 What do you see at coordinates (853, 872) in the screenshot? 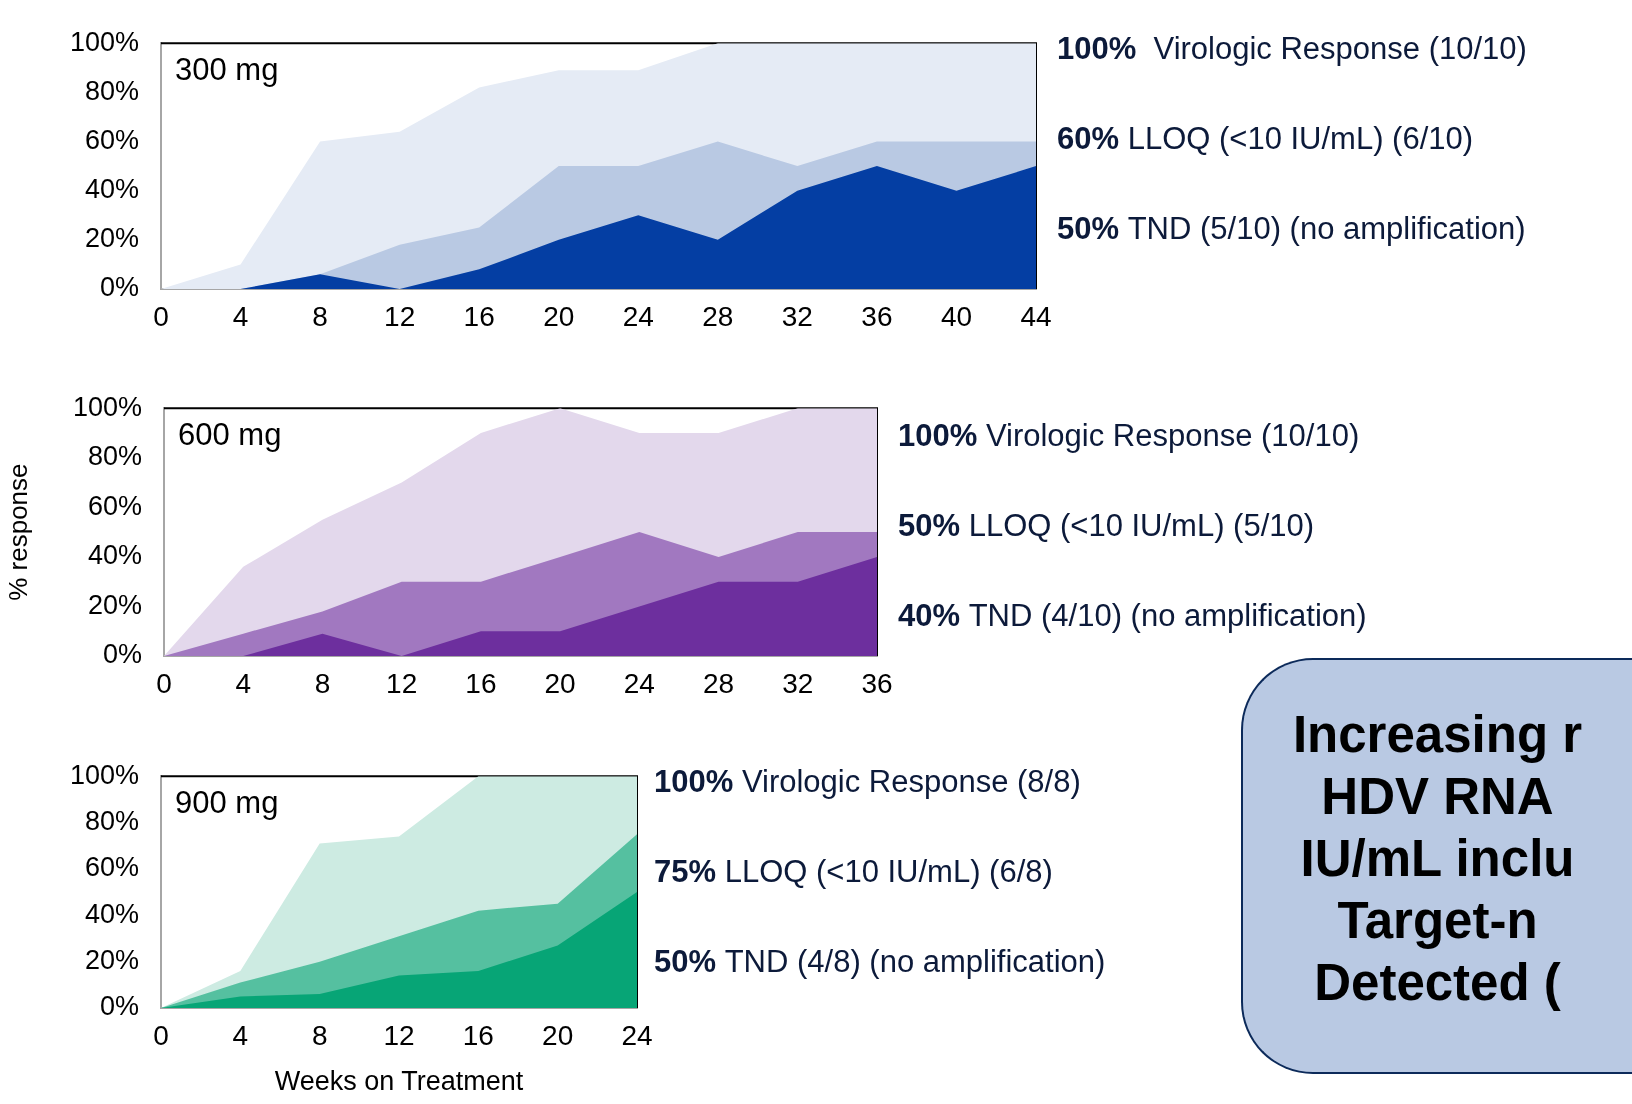
I see `text: 75% LLOQ (<10 IU/mL) (6/8)` at bounding box center [853, 872].